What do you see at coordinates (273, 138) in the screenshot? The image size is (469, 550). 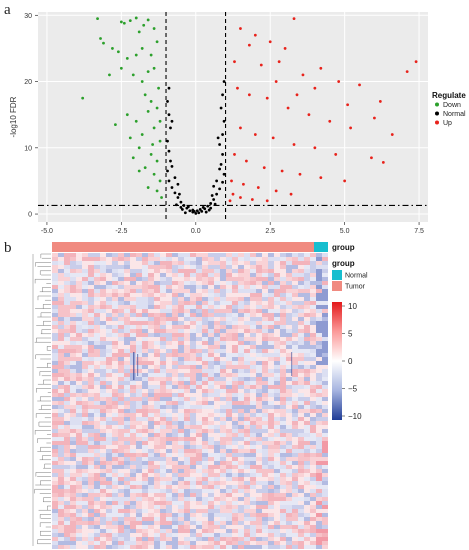 I see `point-up` at bounding box center [273, 138].